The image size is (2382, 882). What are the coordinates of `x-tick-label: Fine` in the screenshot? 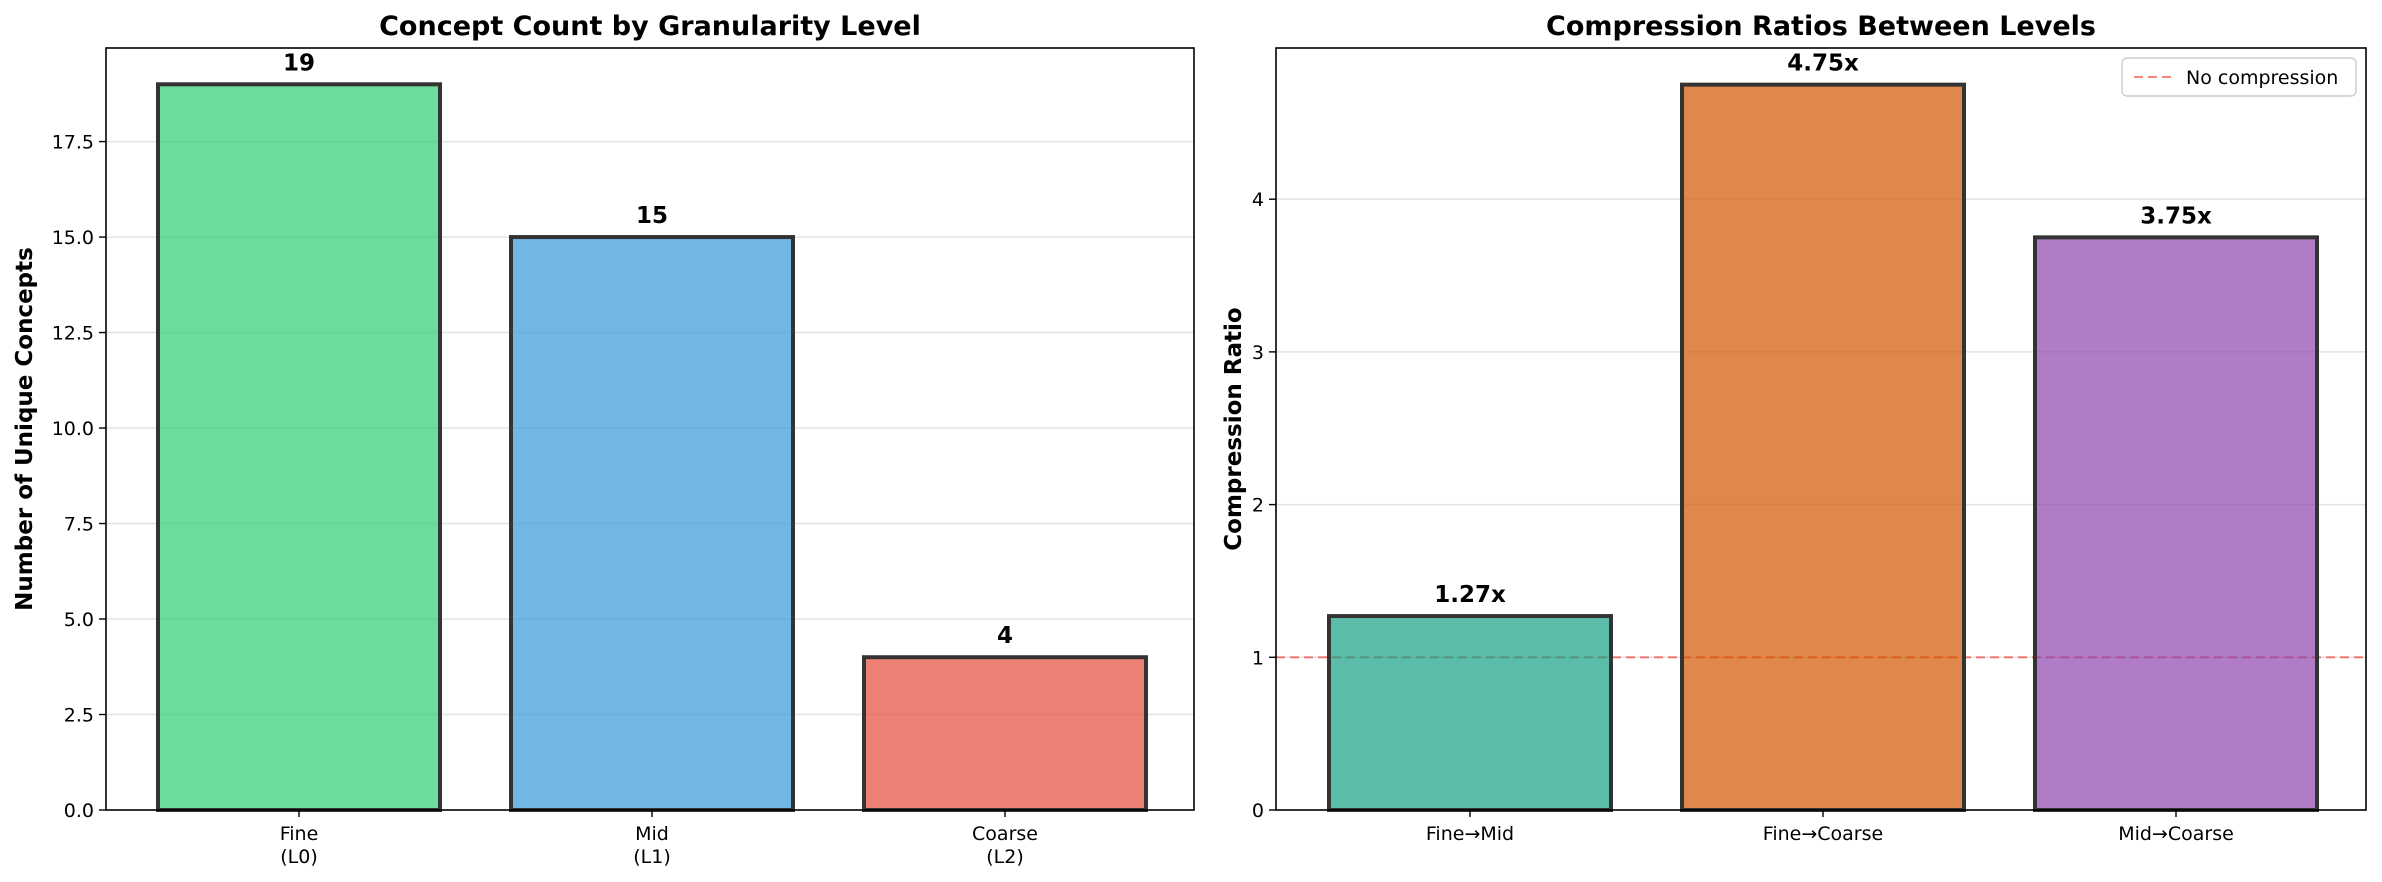 It's located at (299, 834).